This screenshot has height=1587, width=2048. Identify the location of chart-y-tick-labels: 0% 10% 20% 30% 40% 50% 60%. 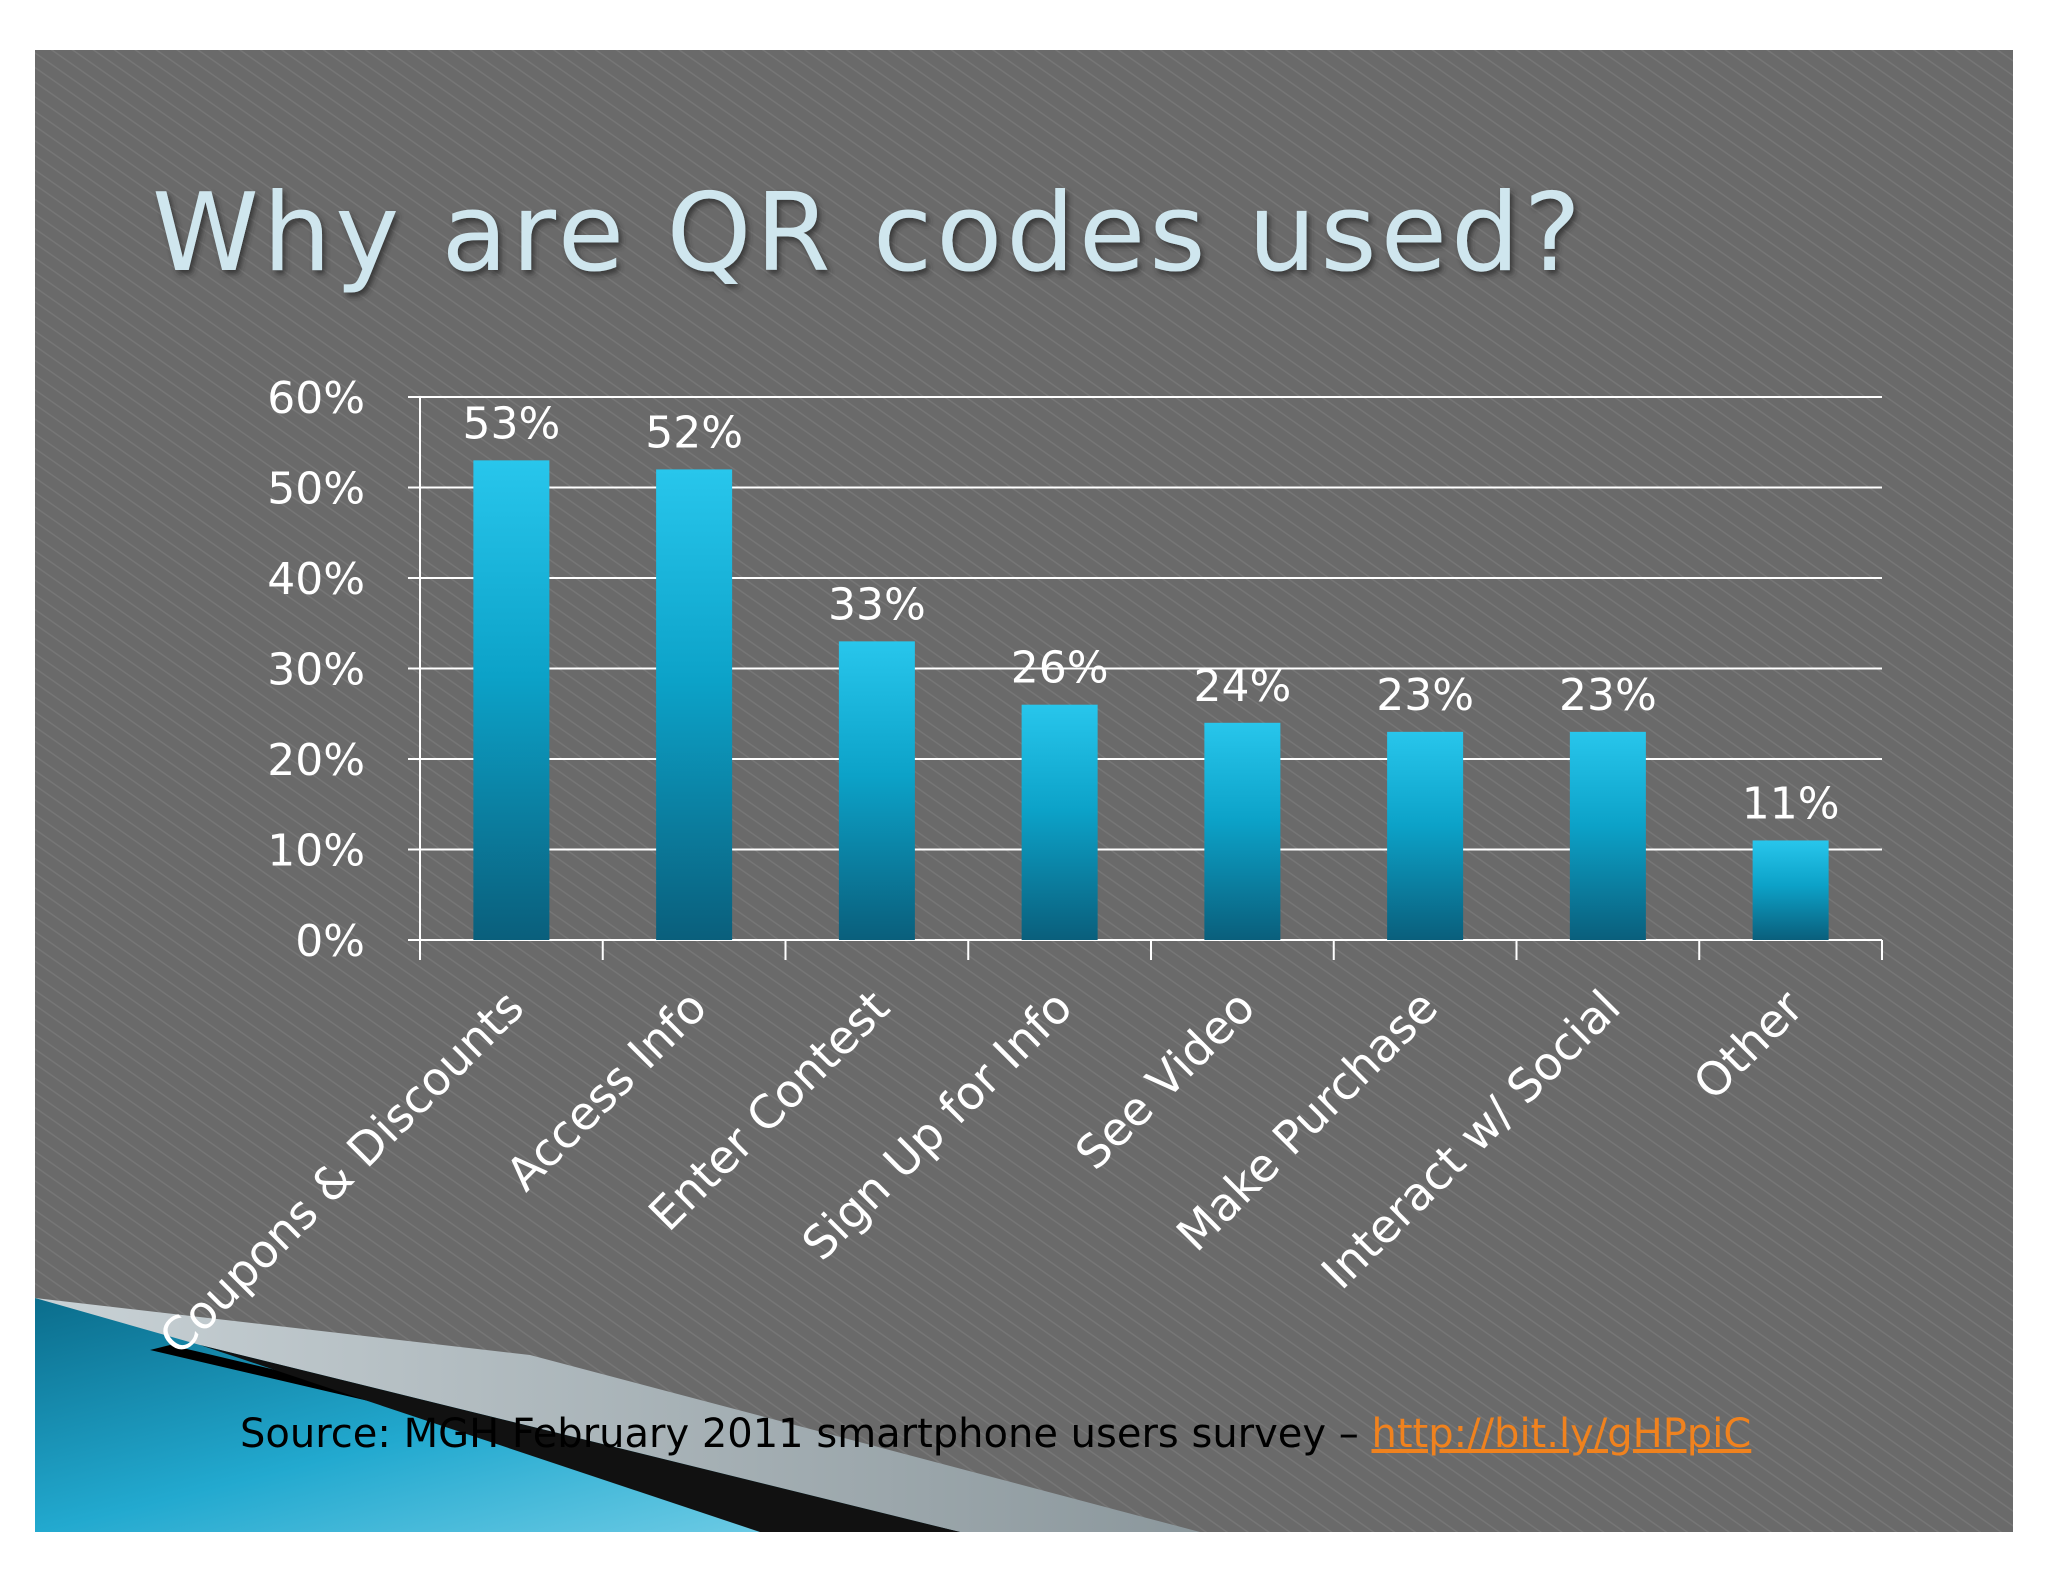
(316, 670).